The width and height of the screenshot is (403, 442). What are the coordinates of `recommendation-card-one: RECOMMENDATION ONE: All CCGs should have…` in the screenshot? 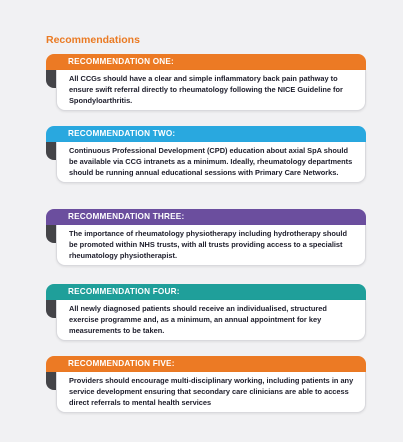 It's located at (206, 83).